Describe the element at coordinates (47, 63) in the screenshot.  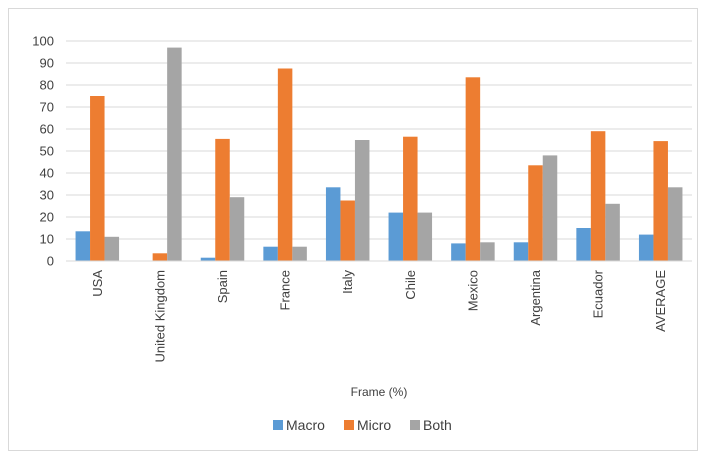
I see `y-tick-label: 90` at that location.